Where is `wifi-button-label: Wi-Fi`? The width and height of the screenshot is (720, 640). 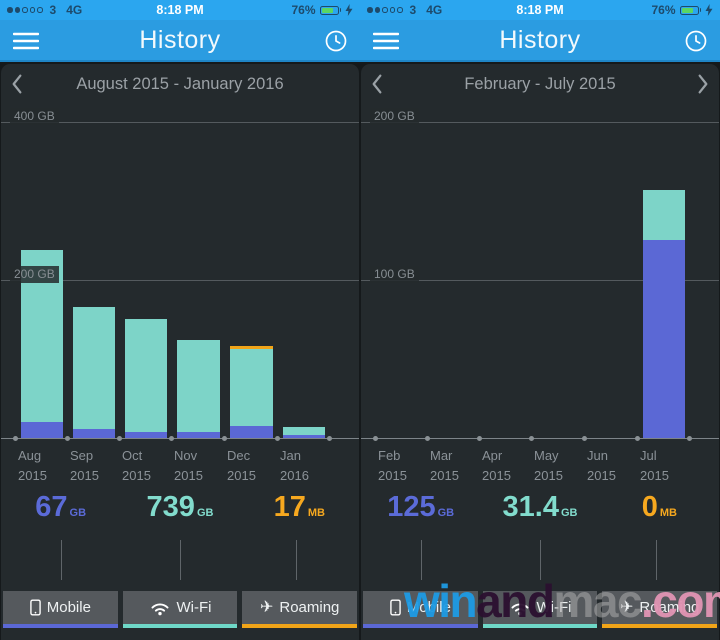
wifi-button-label: Wi-Fi is located at coordinates (194, 607).